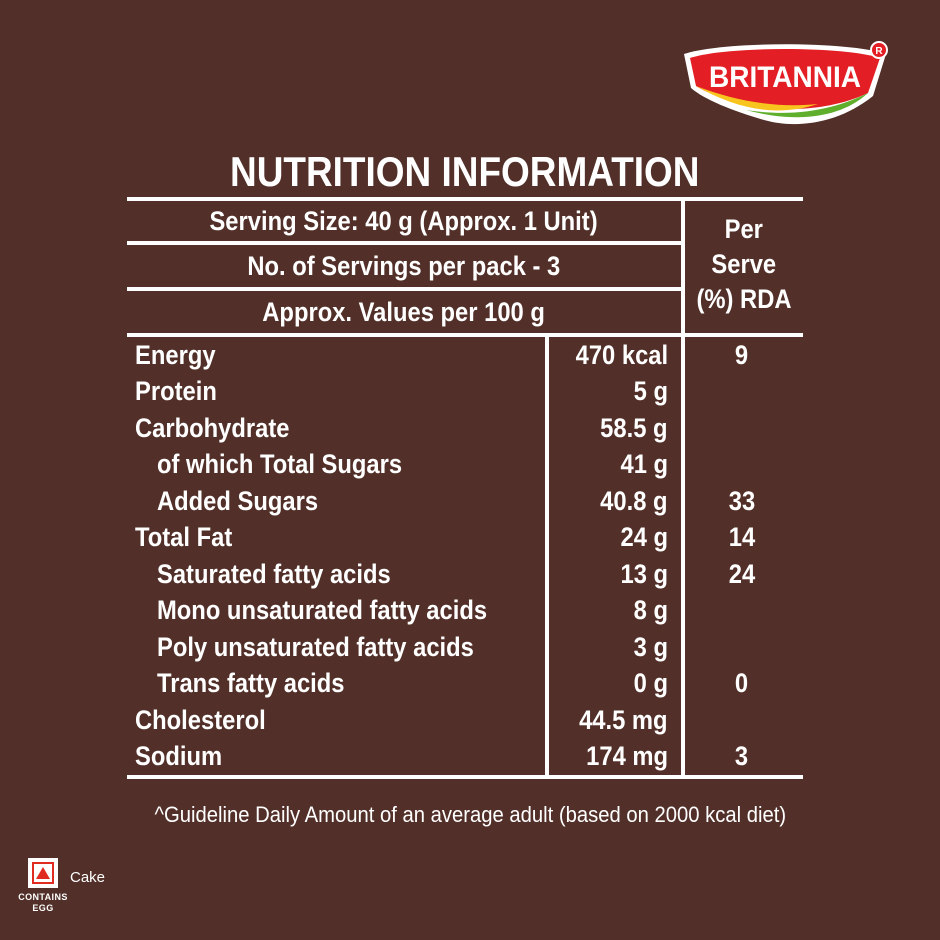 The image size is (940, 940). I want to click on nutrient-name: Saturated fatty acids, so click(274, 573).